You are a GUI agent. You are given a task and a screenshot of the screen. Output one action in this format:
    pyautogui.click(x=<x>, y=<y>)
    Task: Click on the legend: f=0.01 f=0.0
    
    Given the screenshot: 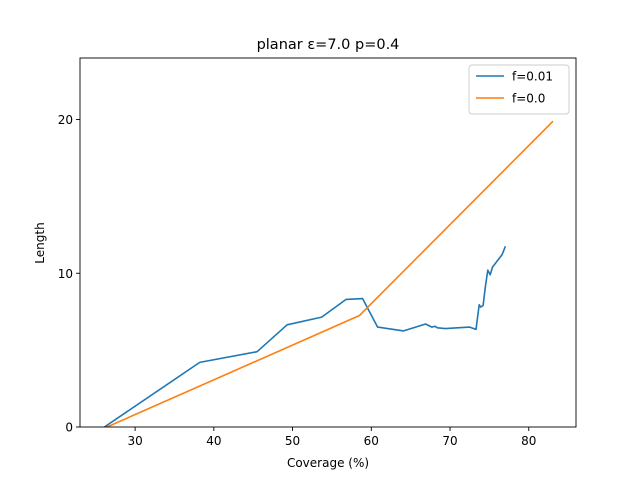 What is the action you would take?
    pyautogui.click(x=519, y=89)
    